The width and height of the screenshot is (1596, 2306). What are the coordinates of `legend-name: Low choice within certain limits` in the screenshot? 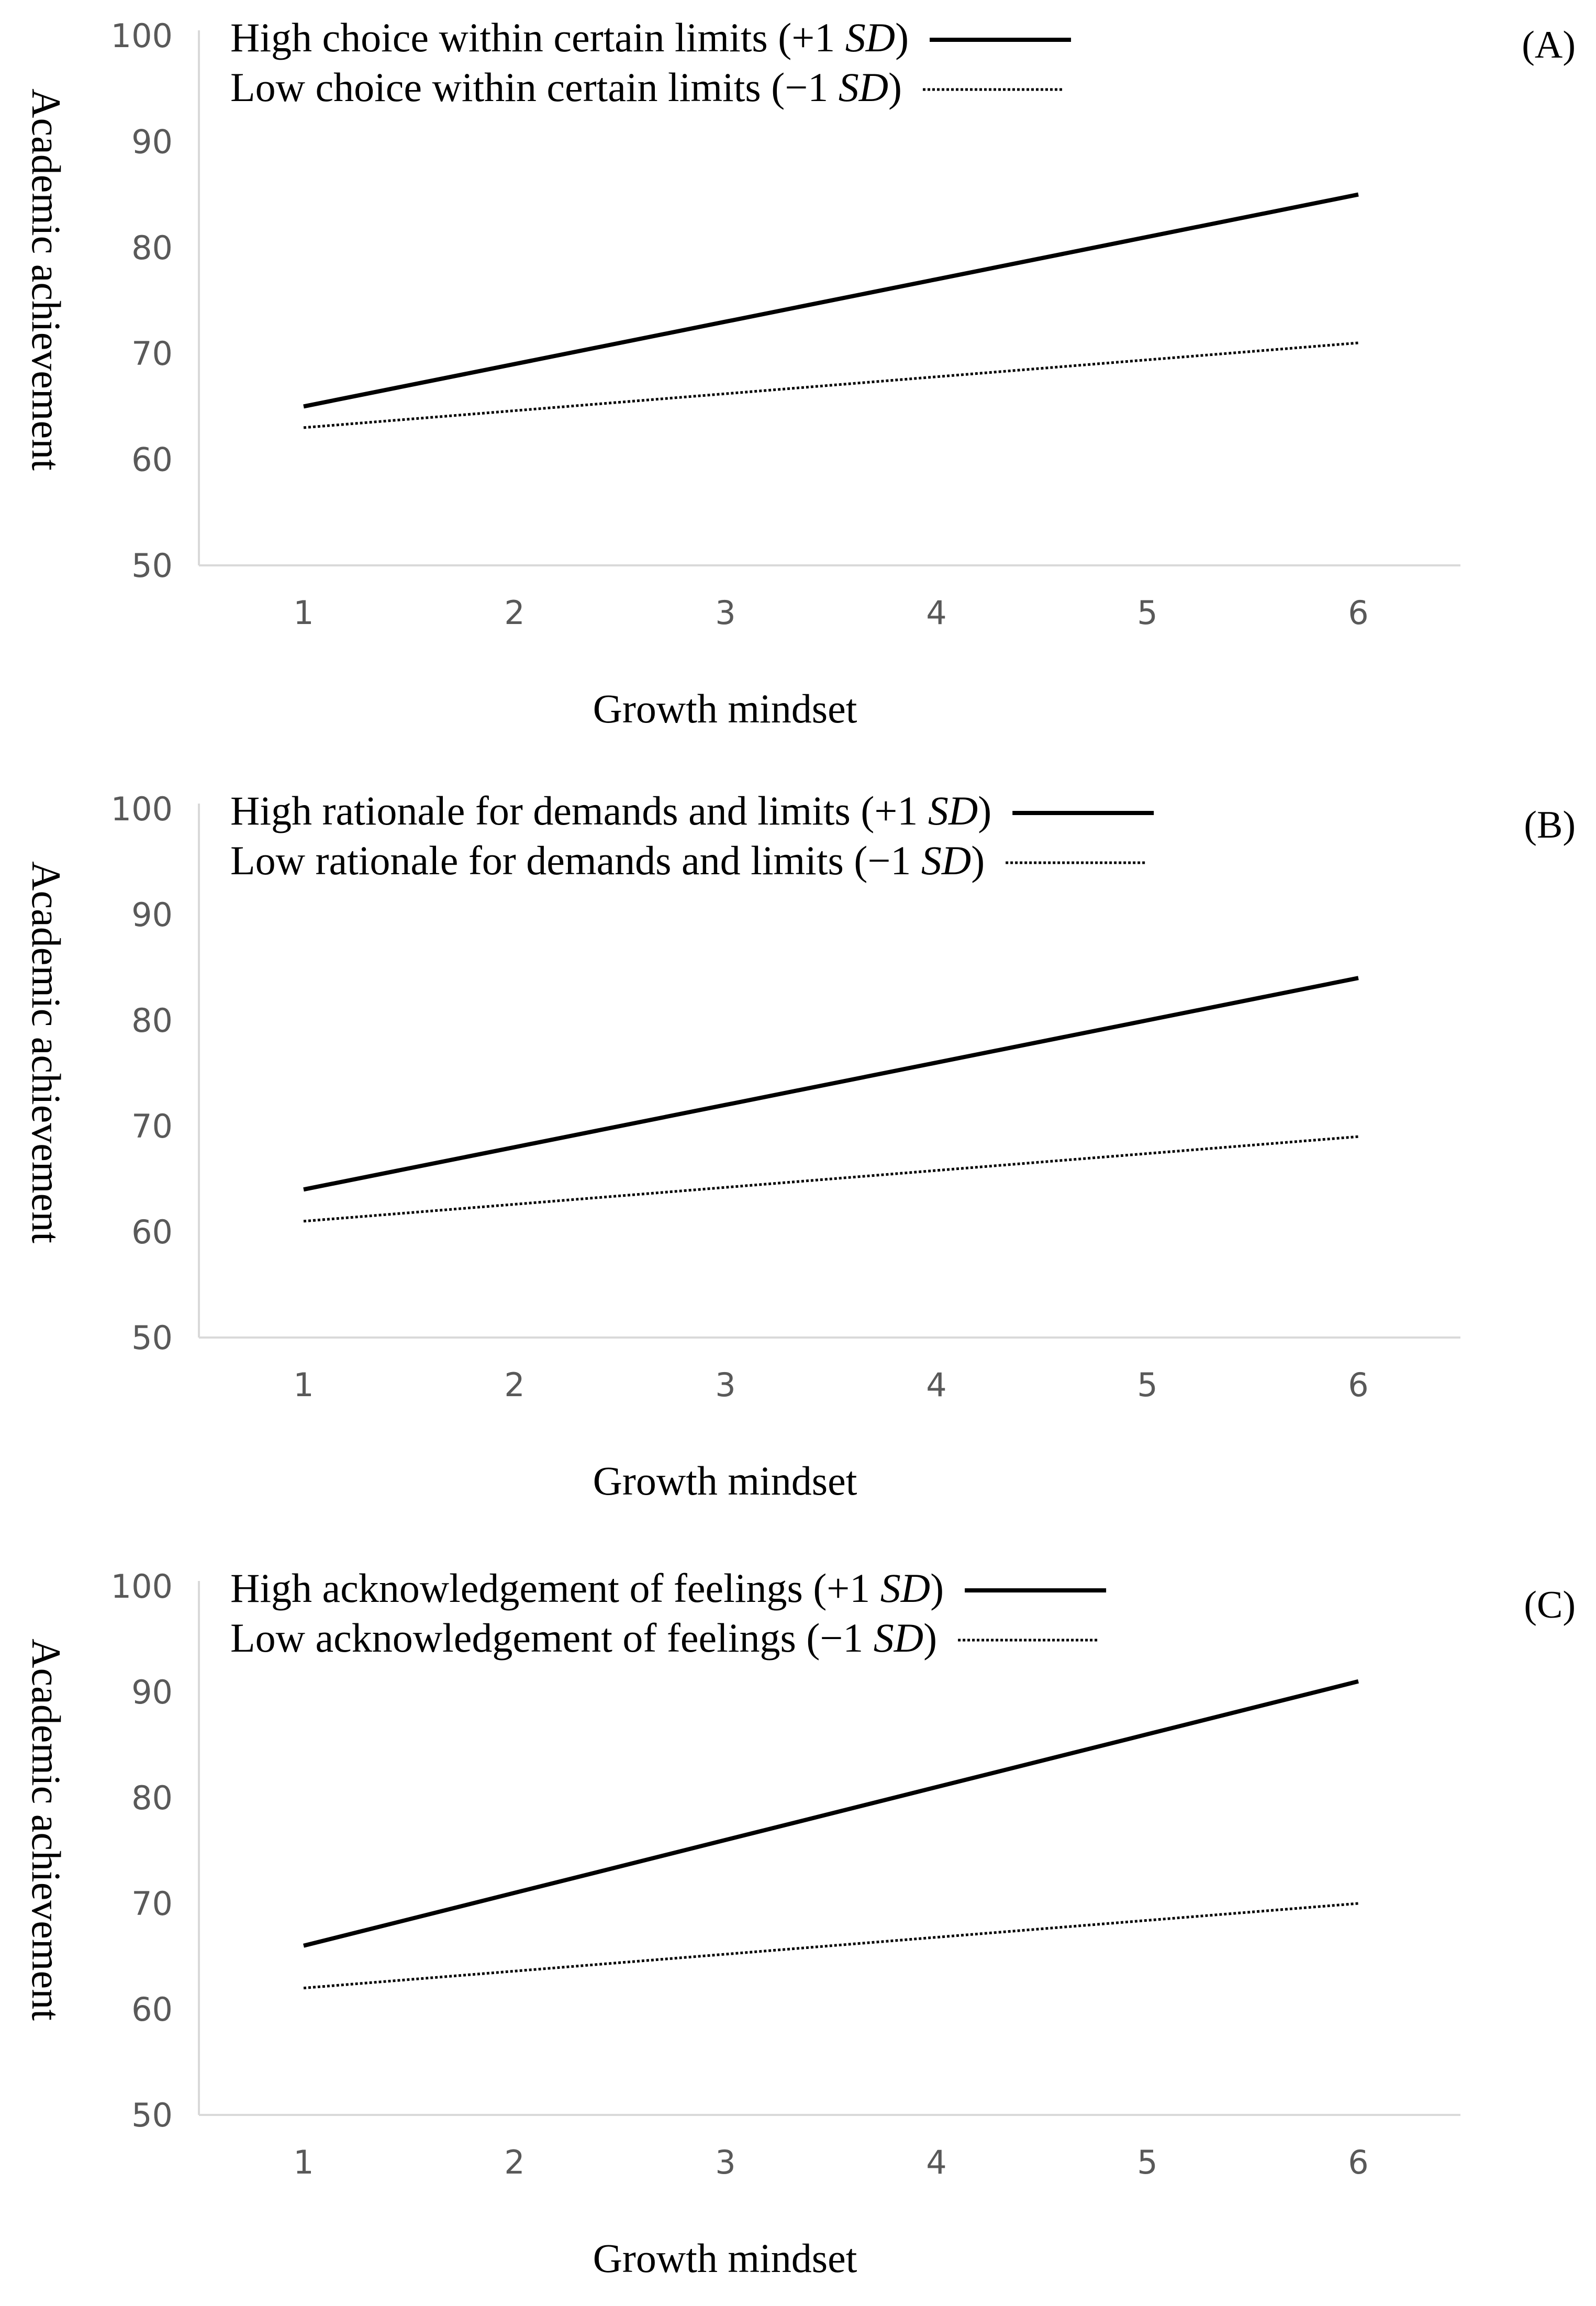 It's located at (495, 87).